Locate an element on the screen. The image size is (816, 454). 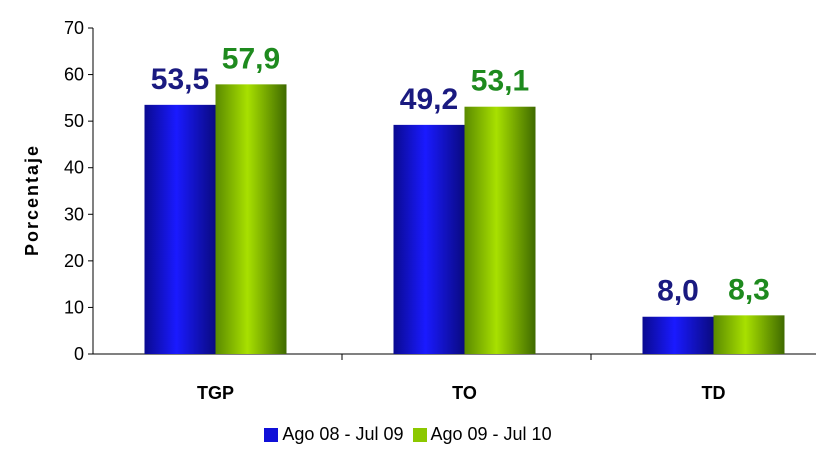
y-axis-label: Porcentaje is located at coordinates (32, 200).